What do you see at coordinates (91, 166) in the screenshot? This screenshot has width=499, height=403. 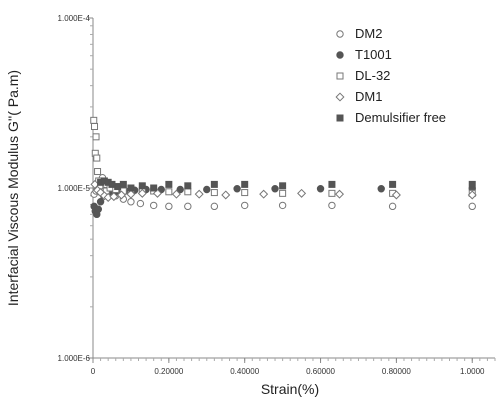 I see `y-minor-ticks` at bounding box center [91, 166].